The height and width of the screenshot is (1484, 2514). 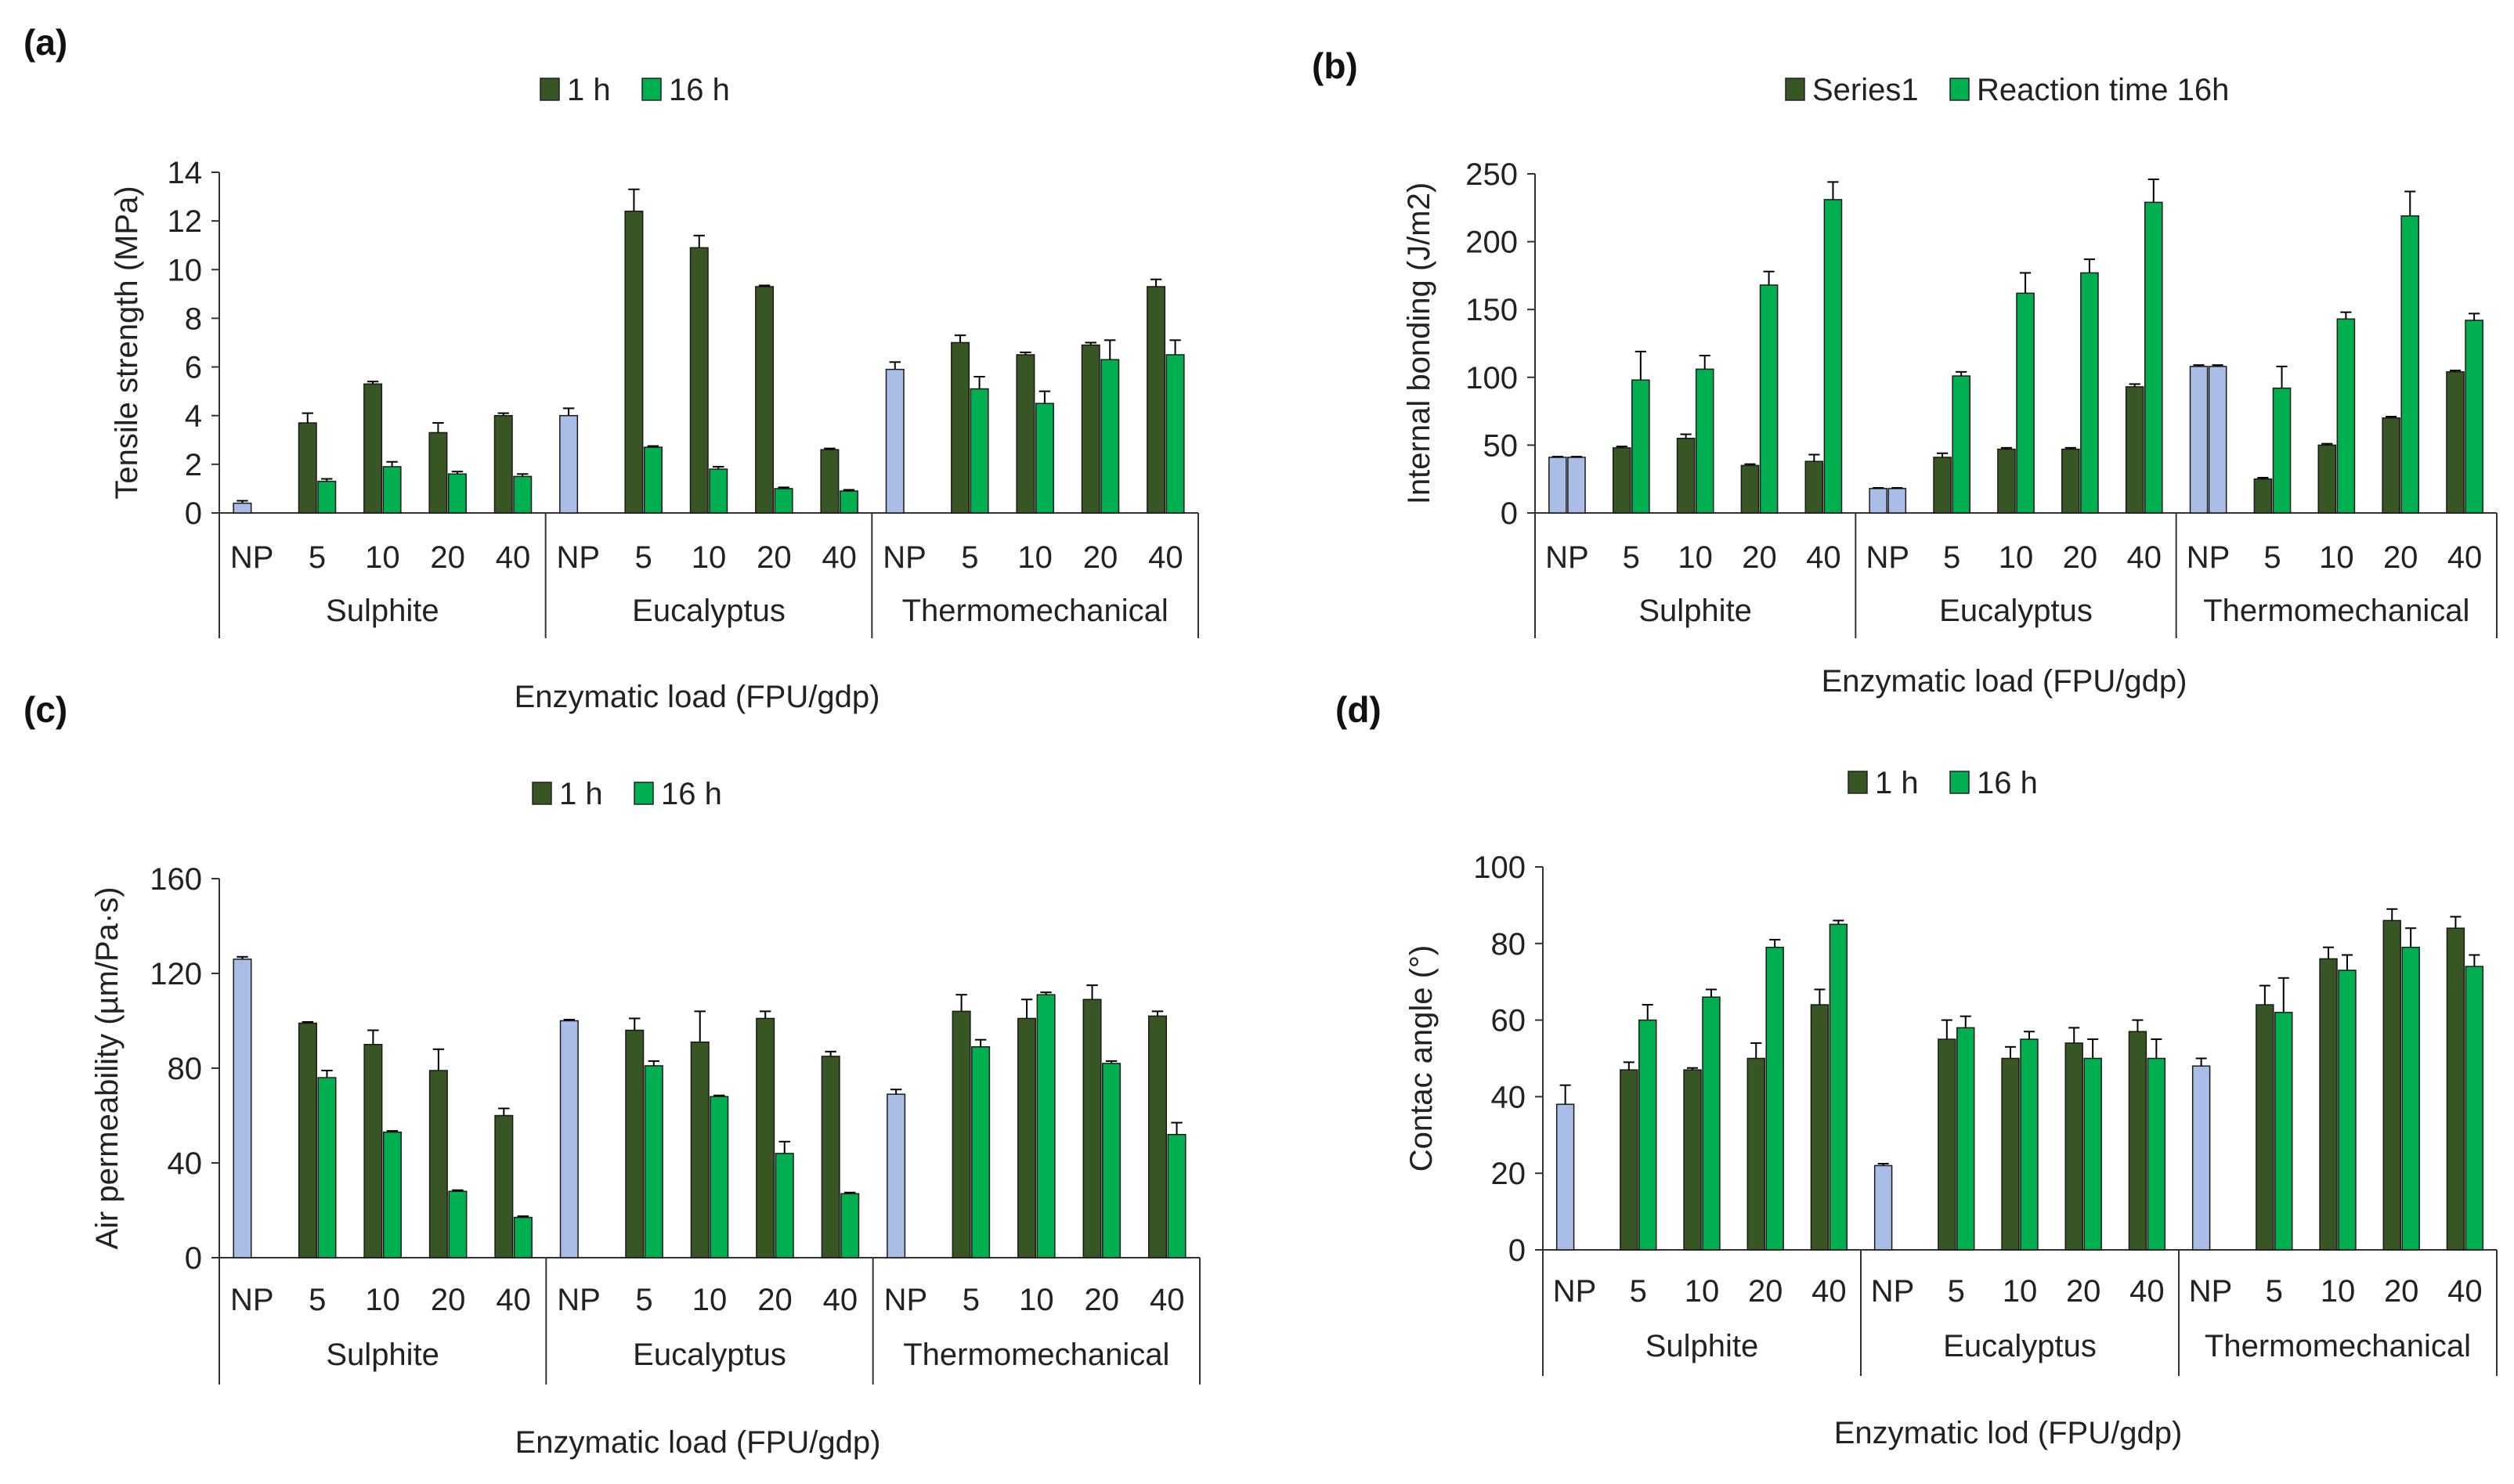 What do you see at coordinates (709, 1355) in the screenshot?
I see `group-label: Eucalyptus` at bounding box center [709, 1355].